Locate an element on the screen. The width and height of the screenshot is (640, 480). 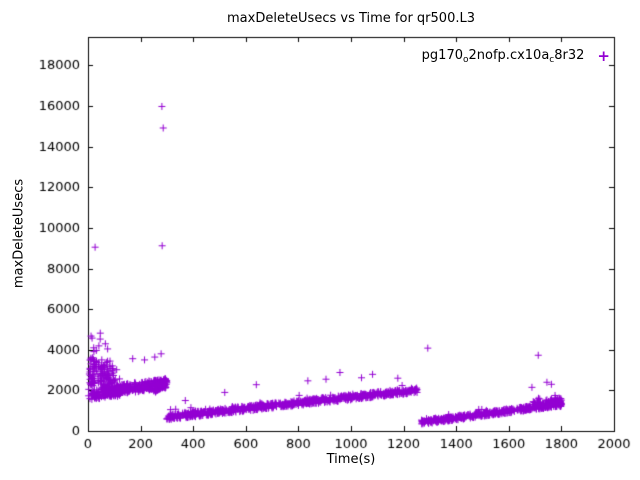
x-axis-label: Time(s) is located at coordinates (351, 459).